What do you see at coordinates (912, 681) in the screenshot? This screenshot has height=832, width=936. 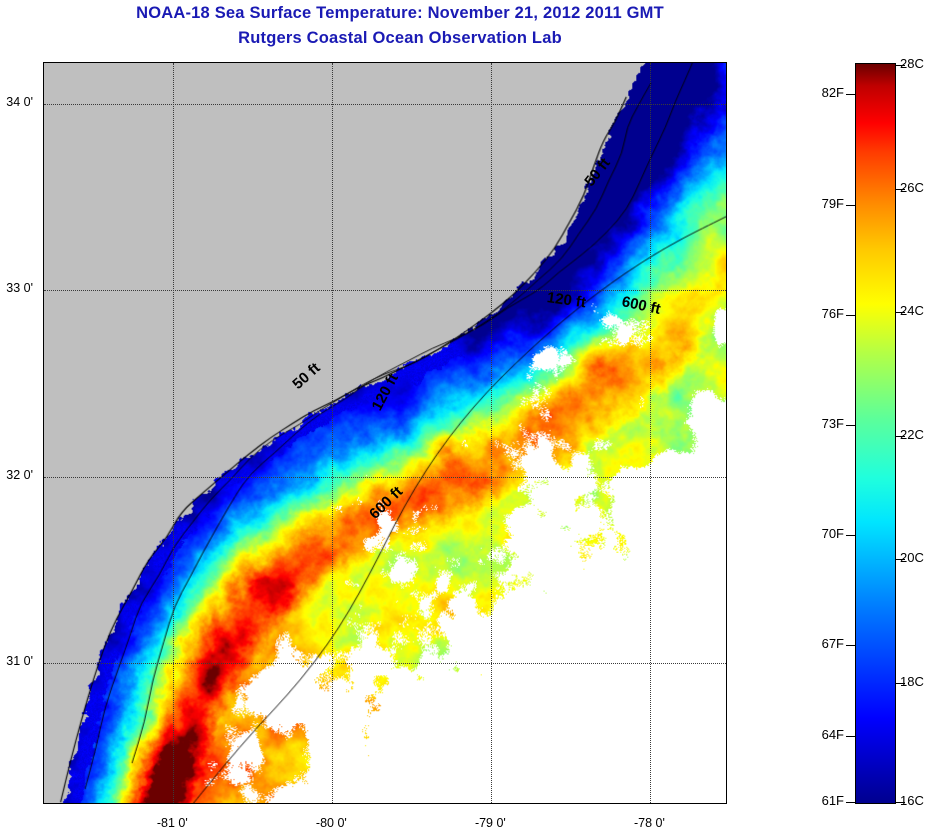 I see `colorbar-label-celsius: 18C` at bounding box center [912, 681].